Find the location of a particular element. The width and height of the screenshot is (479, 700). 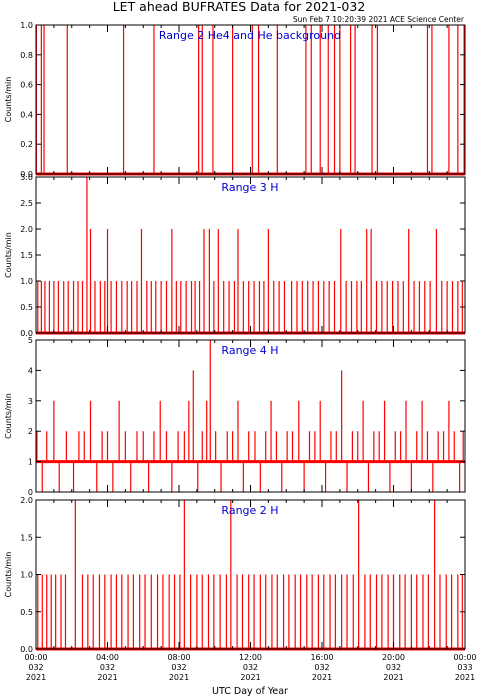

x-tick-time-label: 12:00 is located at coordinates (250, 657).